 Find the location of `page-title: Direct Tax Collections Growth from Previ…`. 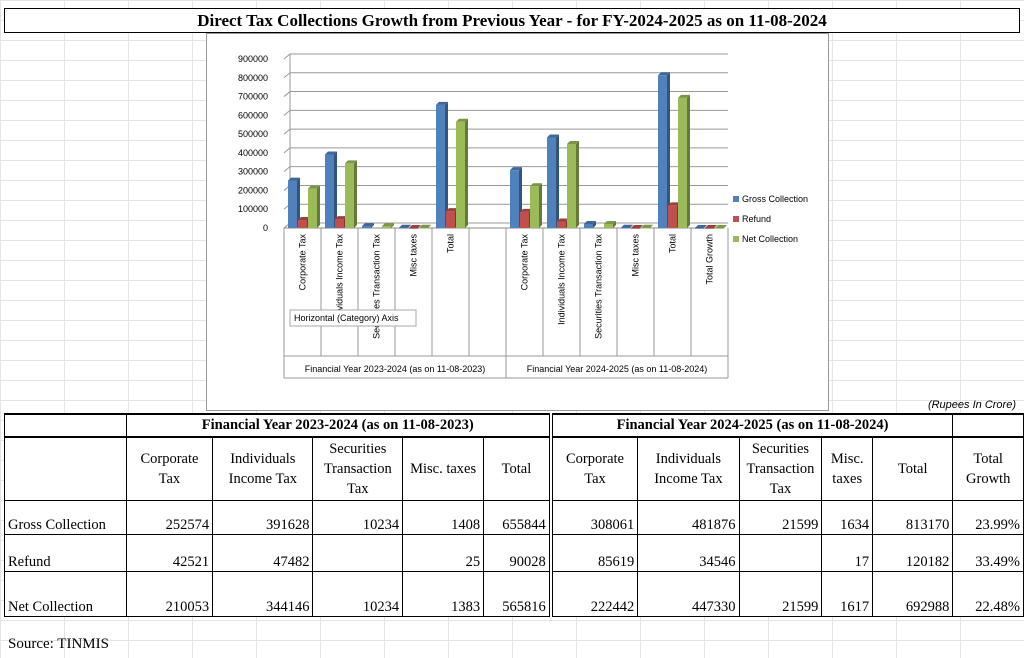

page-title: Direct Tax Collections Growth from Previ… is located at coordinates (512, 20).